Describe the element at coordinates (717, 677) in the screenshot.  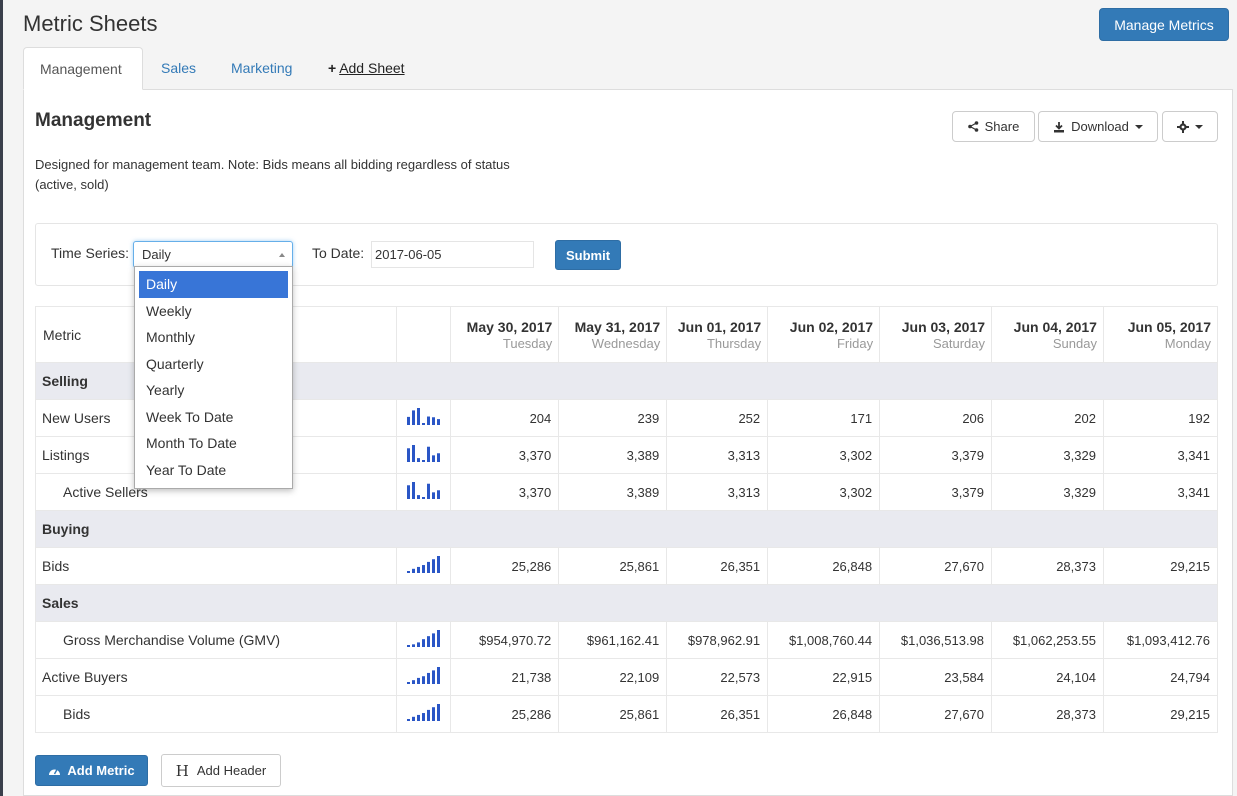
I see `metric-value-cell: 22,573` at that location.